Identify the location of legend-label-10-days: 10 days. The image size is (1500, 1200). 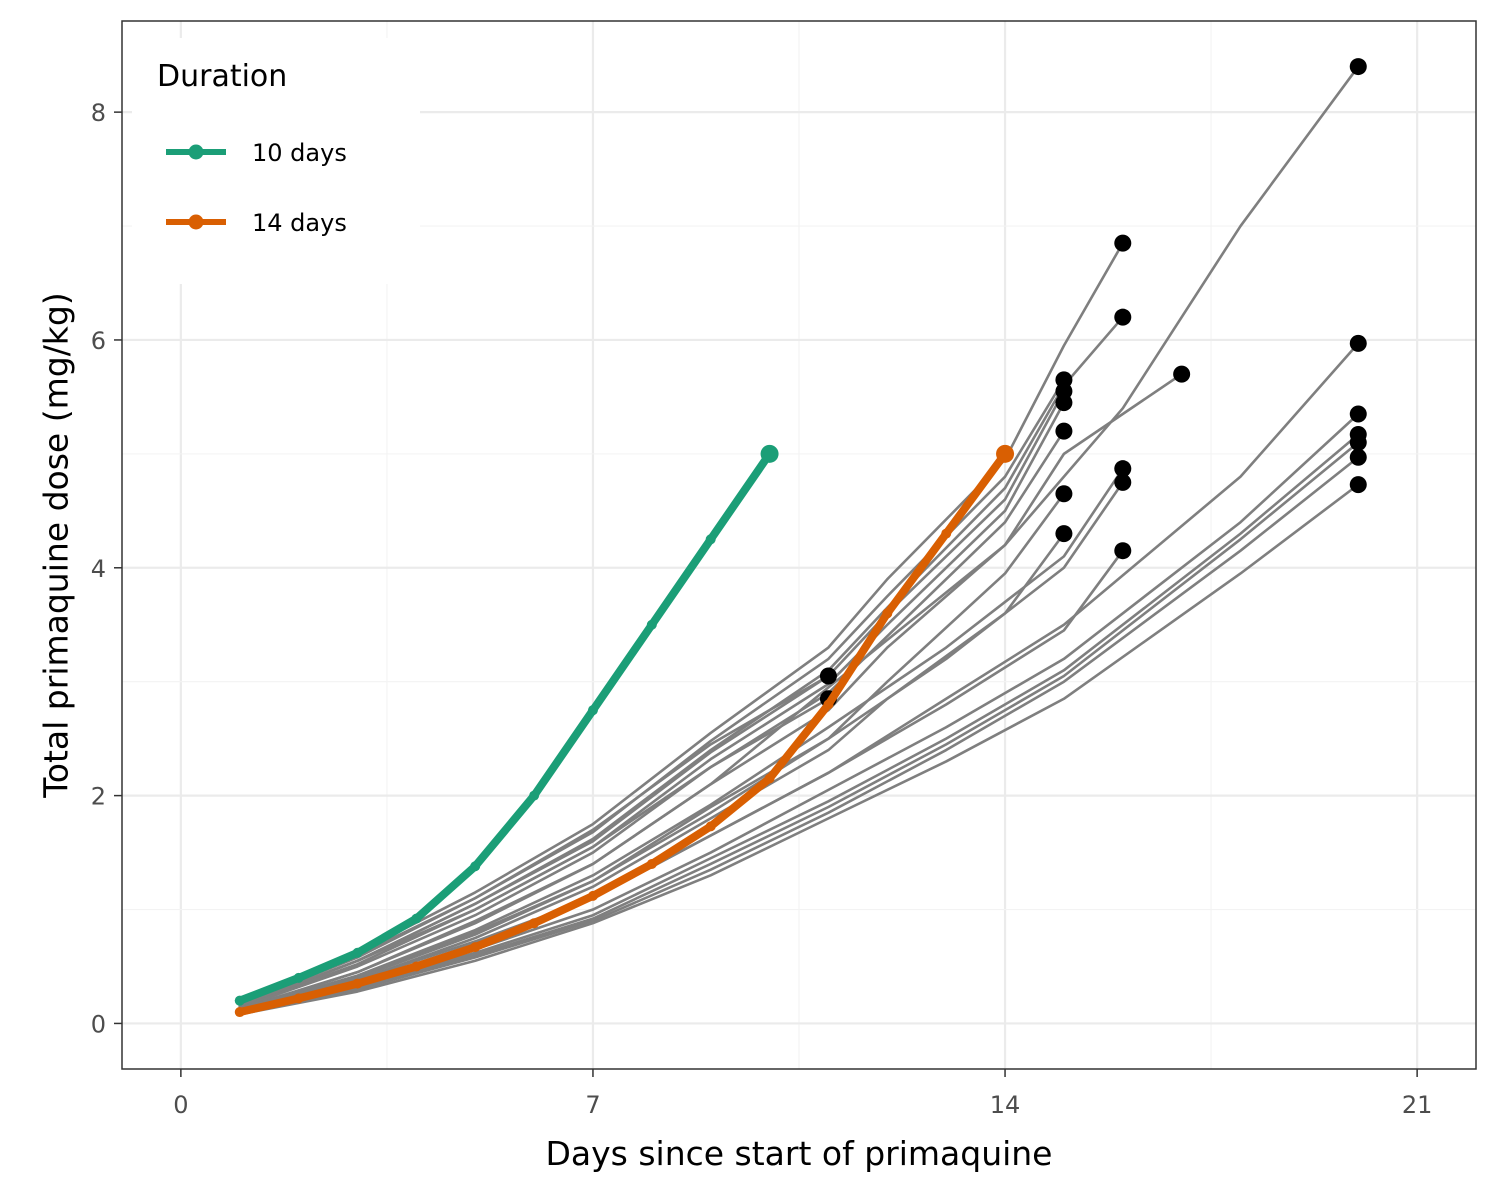
(299, 153).